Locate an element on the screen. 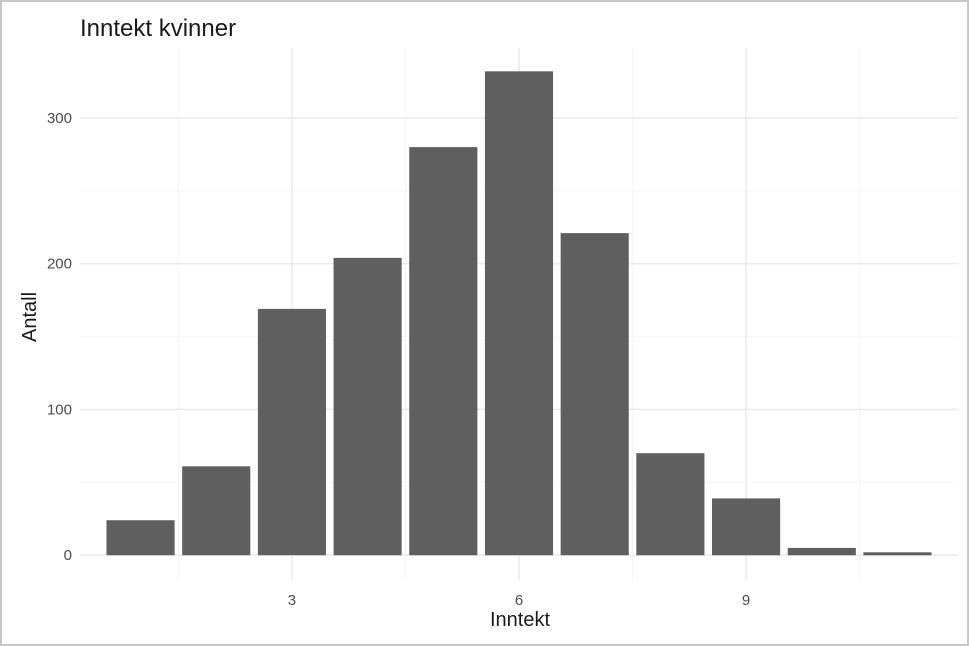  x-tick-label: 9 is located at coordinates (746, 600).